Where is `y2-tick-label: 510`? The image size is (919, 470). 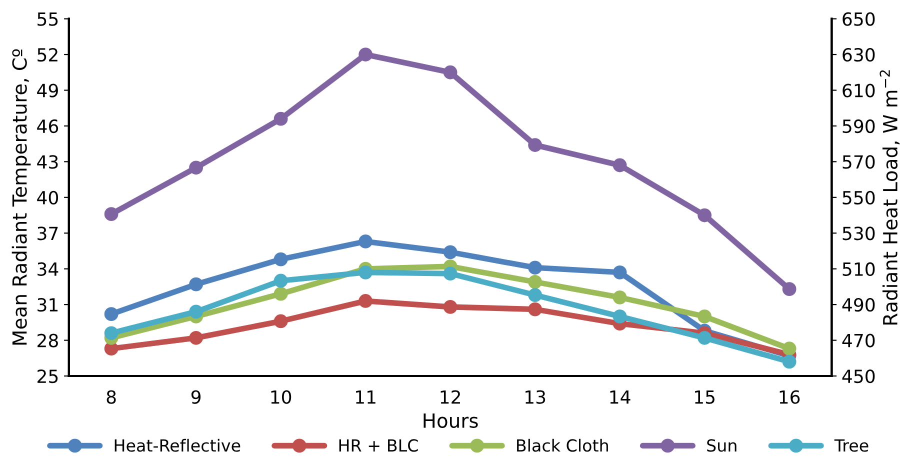 y2-tick-label: 510 is located at coordinates (858, 269).